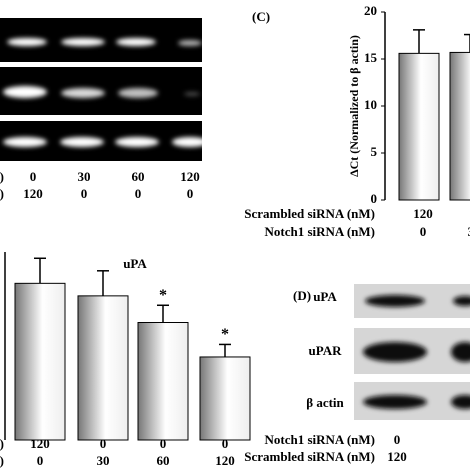  I want to click on lane-label: 60, so click(138, 176).